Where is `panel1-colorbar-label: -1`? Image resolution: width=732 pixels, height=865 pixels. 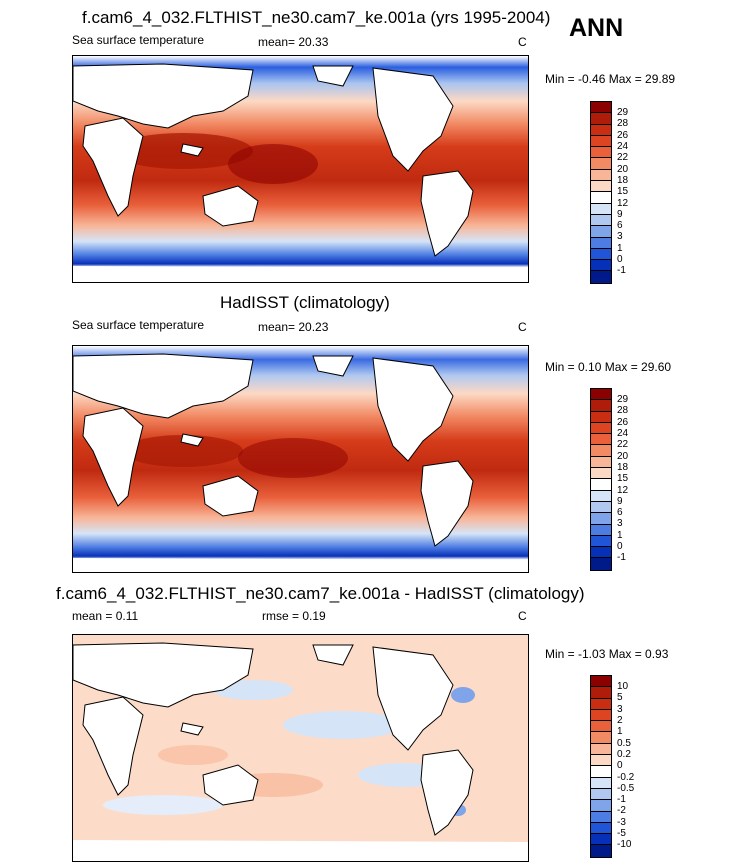
panel1-colorbar-label: -1 is located at coordinates (621, 270).